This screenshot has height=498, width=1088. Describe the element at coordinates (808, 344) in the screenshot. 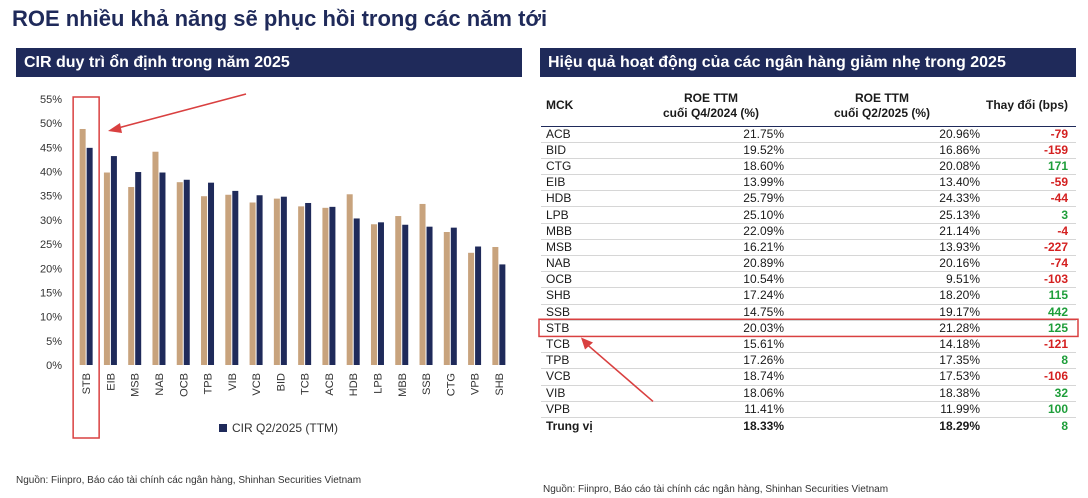

I see `table-row: TCB 15.61% 14.18% -121` at that location.